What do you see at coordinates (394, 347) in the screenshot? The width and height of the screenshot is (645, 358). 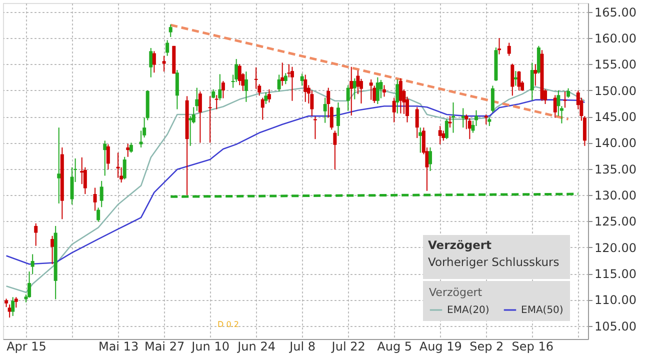 I see `x-tick-label: Aug 5` at bounding box center [394, 347].